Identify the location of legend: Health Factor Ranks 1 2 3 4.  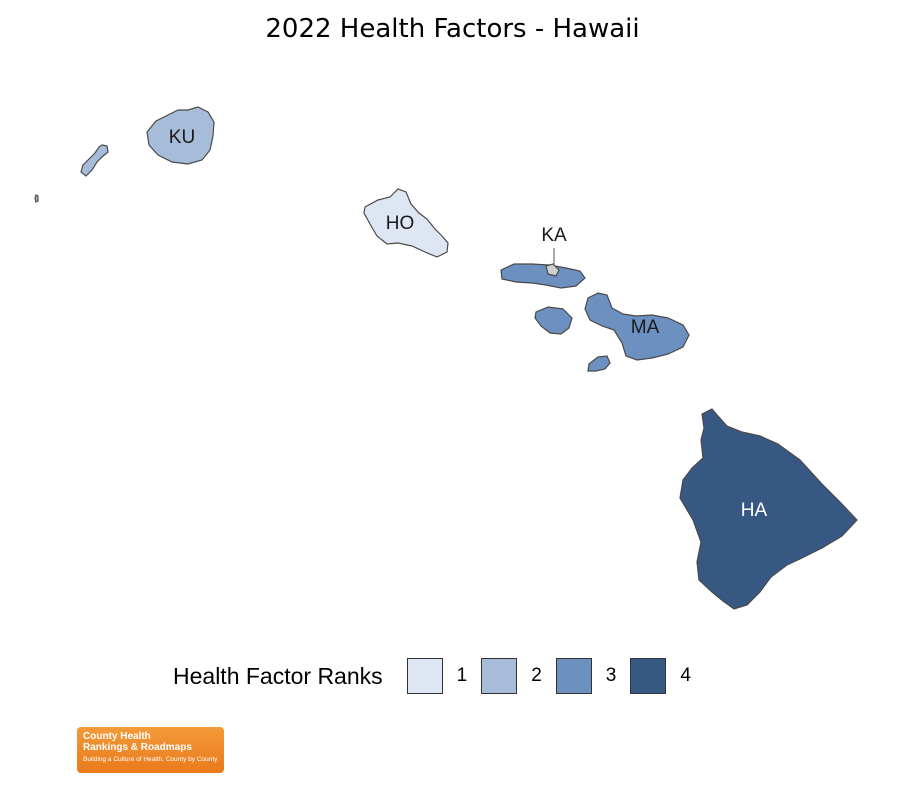
(439, 676).